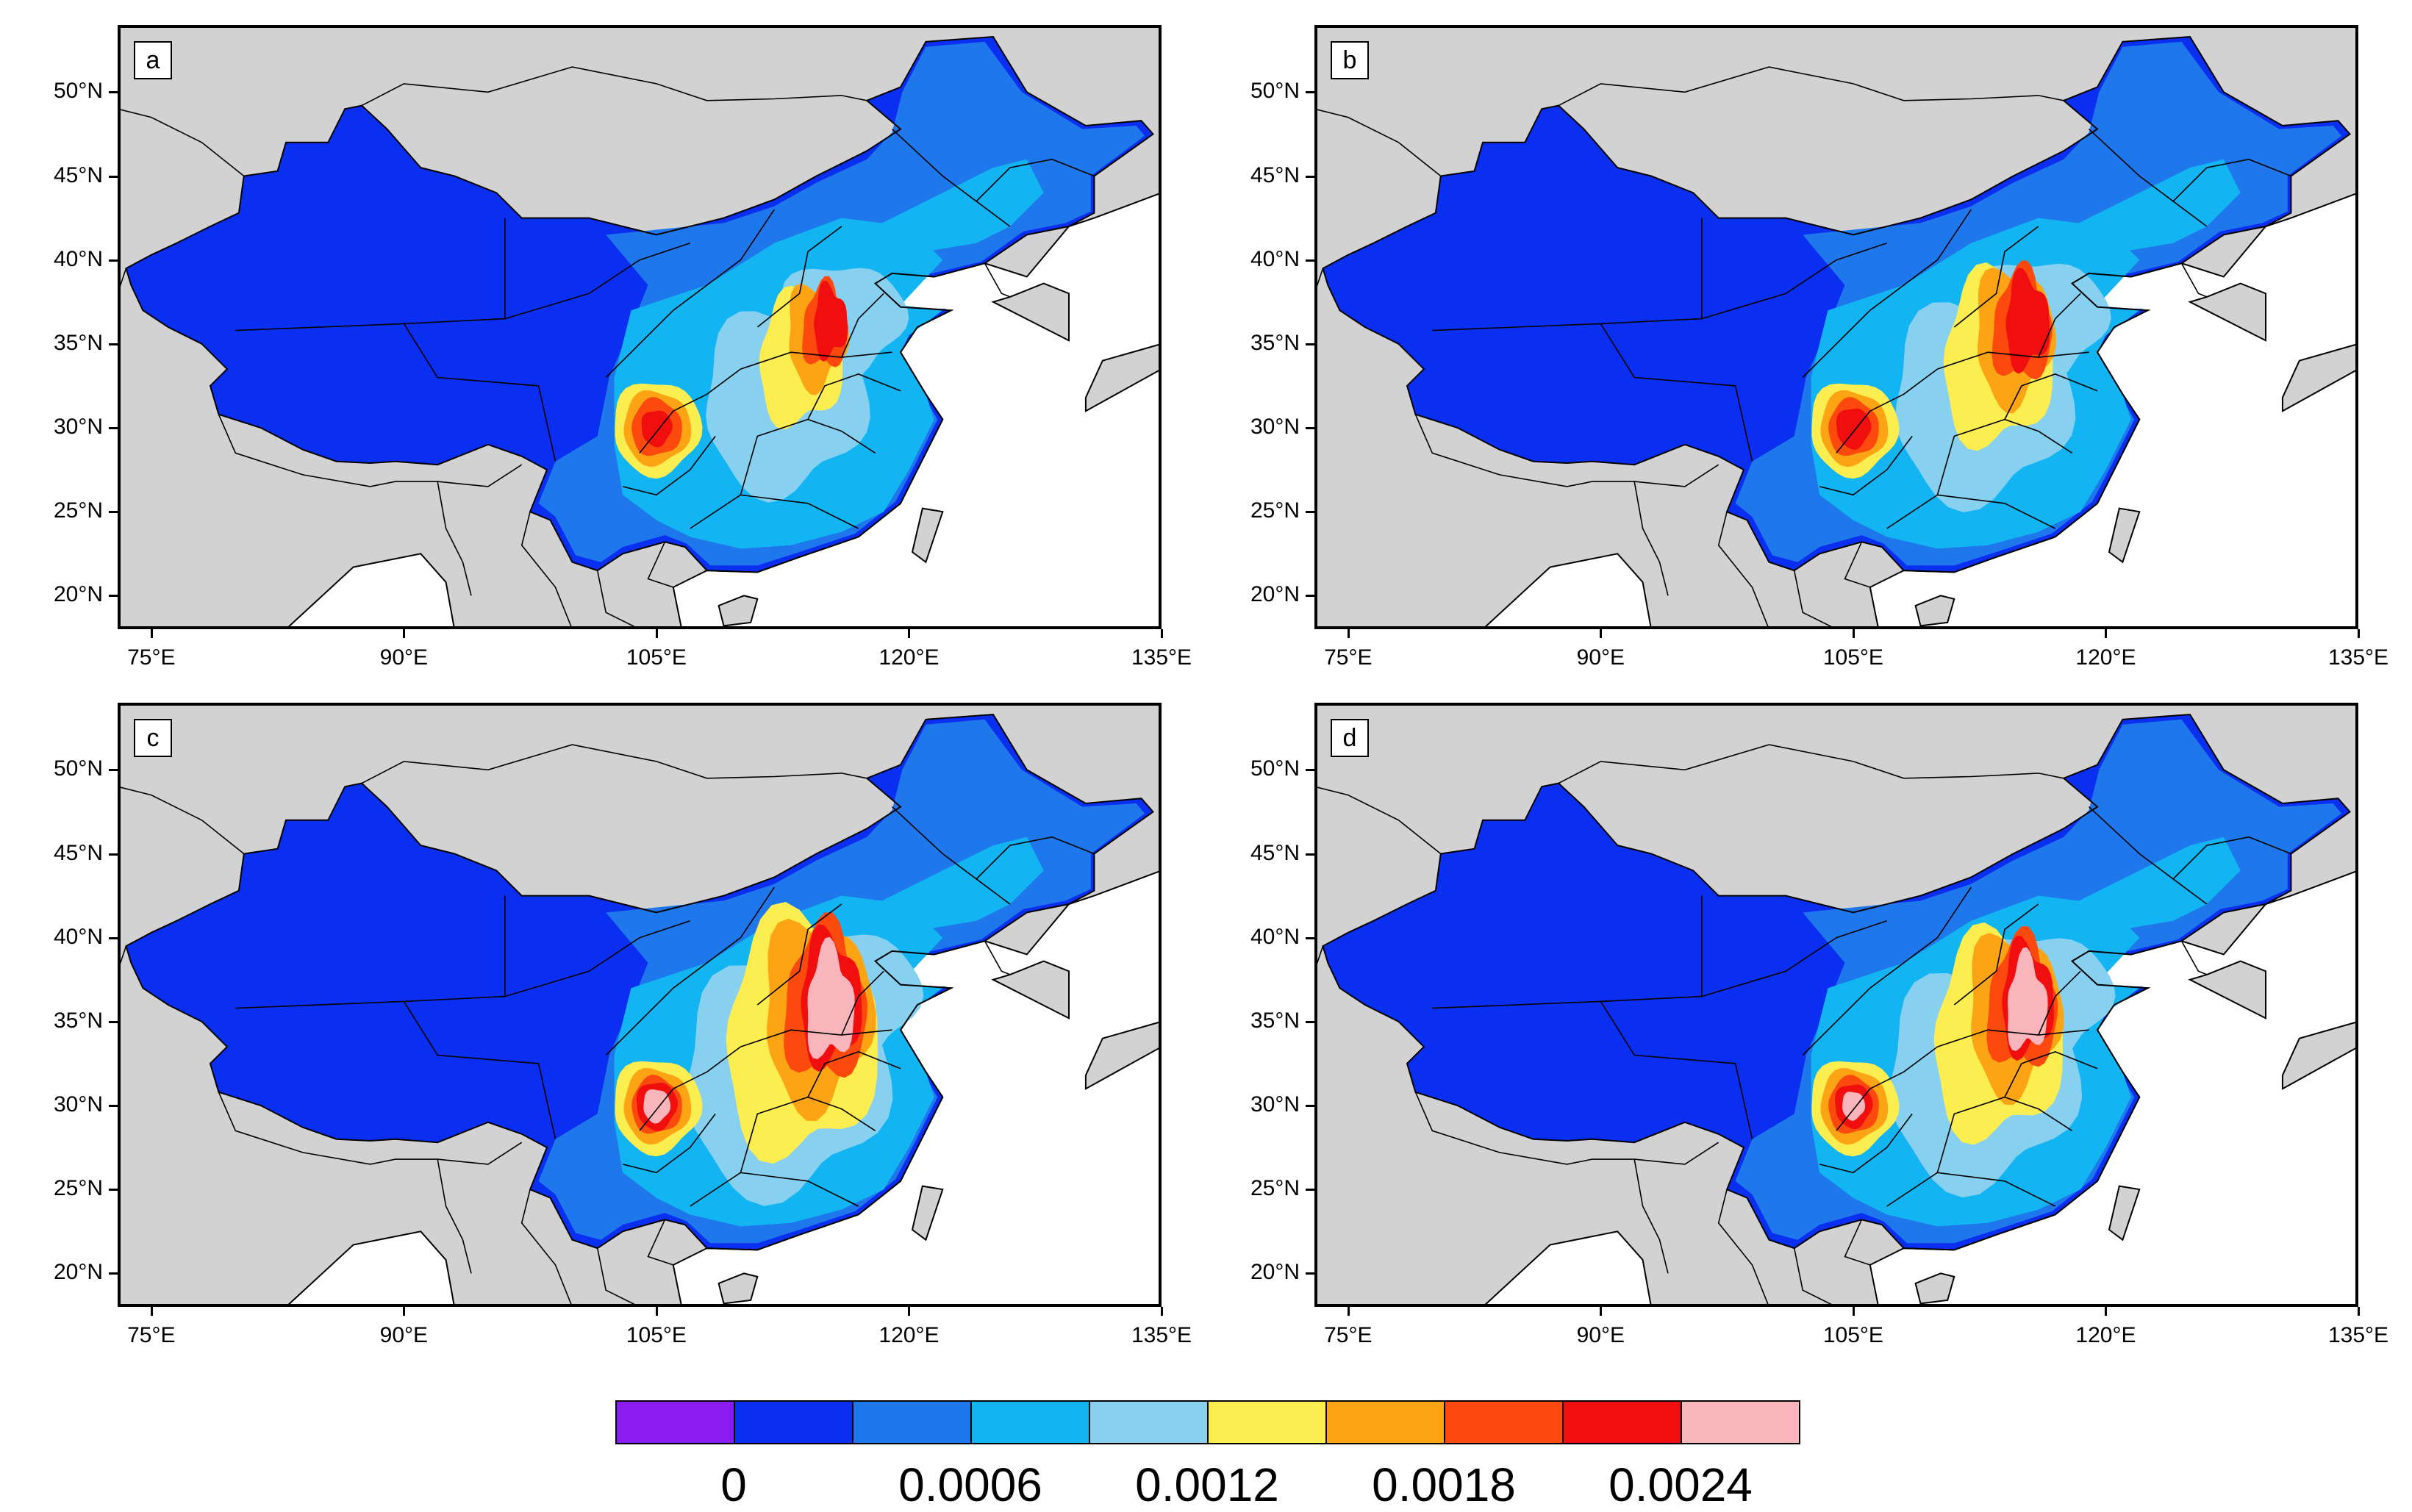  Describe the element at coordinates (1350, 738) in the screenshot. I see `panel-label: d` at that location.